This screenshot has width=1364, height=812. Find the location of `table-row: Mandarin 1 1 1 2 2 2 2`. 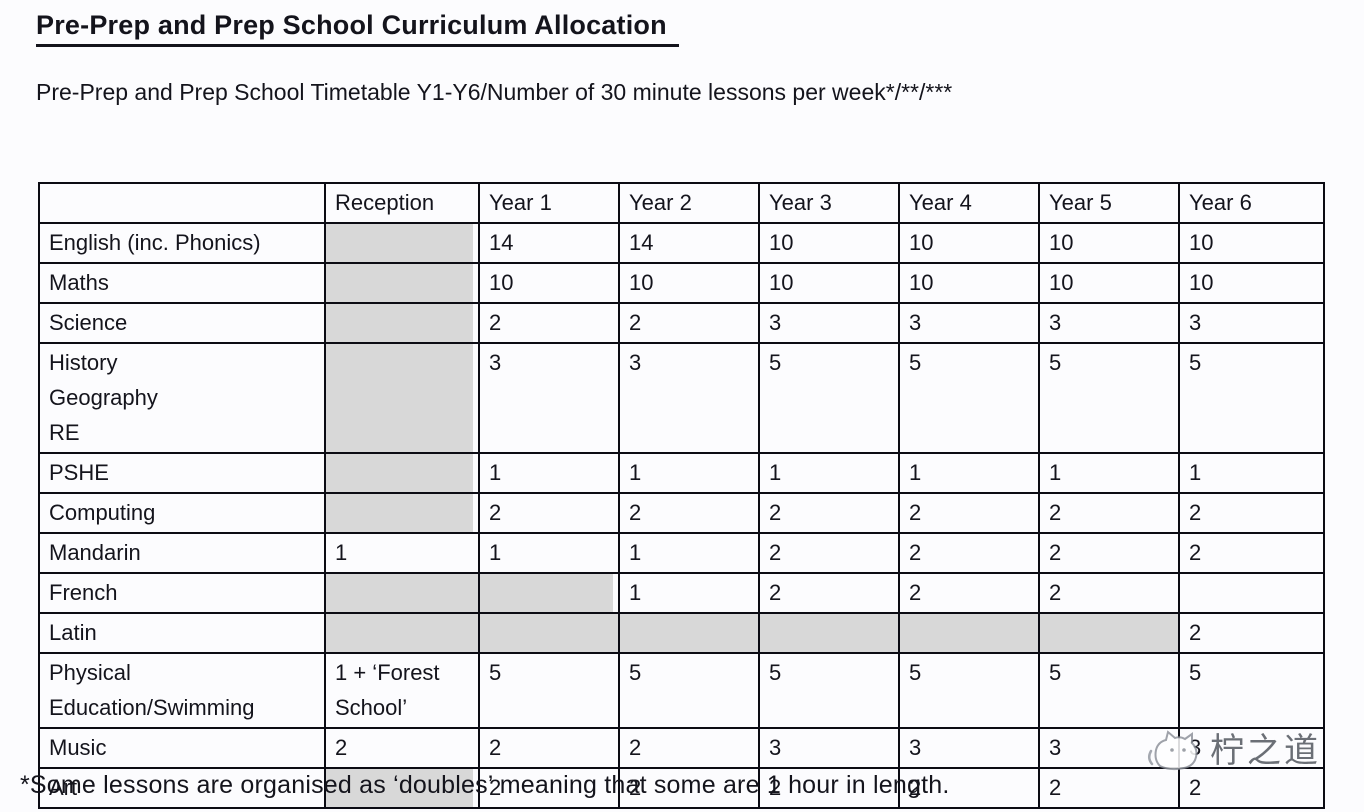

table-row: Mandarin 1 1 1 2 2 2 2 is located at coordinates (681, 553).